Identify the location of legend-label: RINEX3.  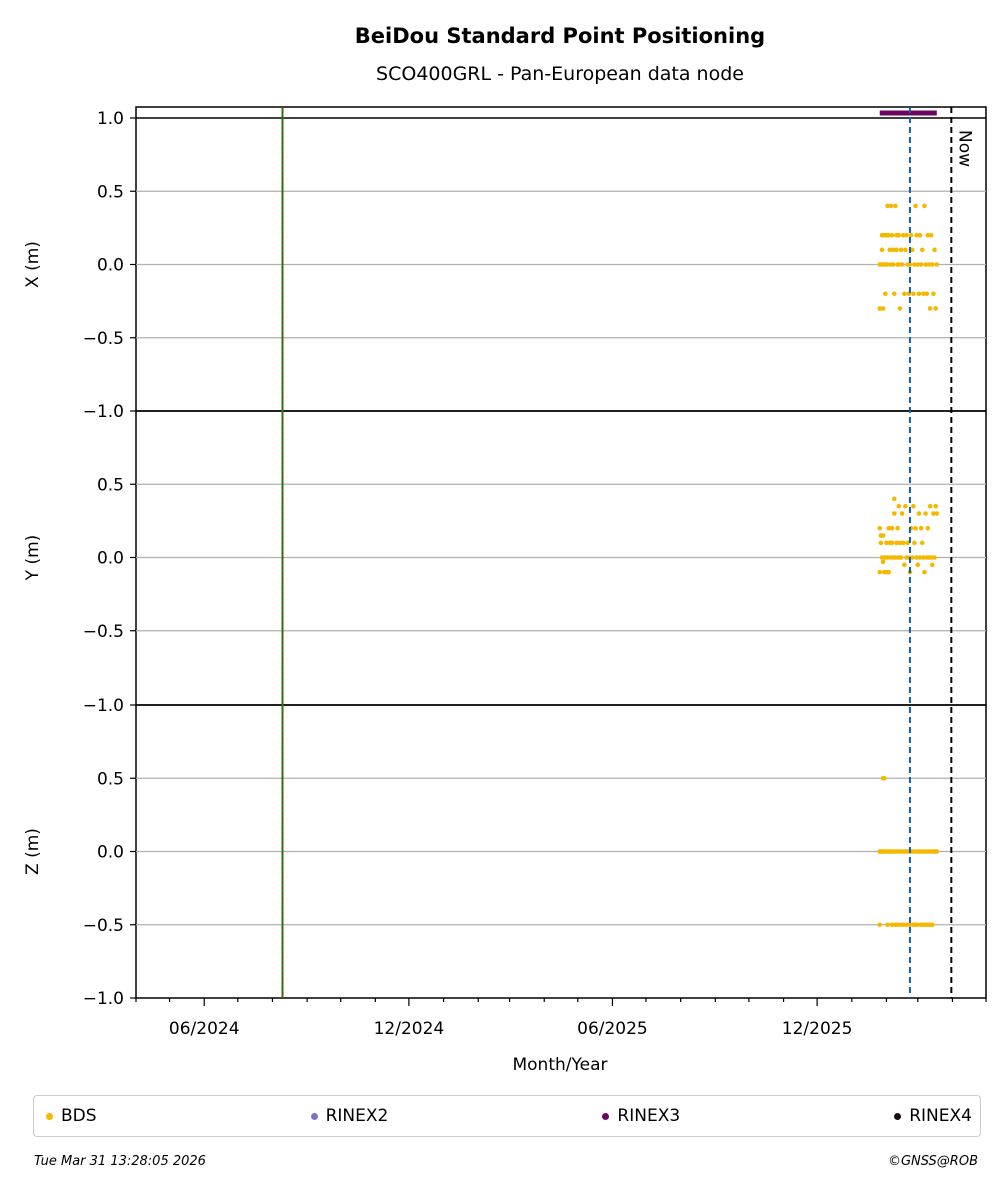
(649, 1116).